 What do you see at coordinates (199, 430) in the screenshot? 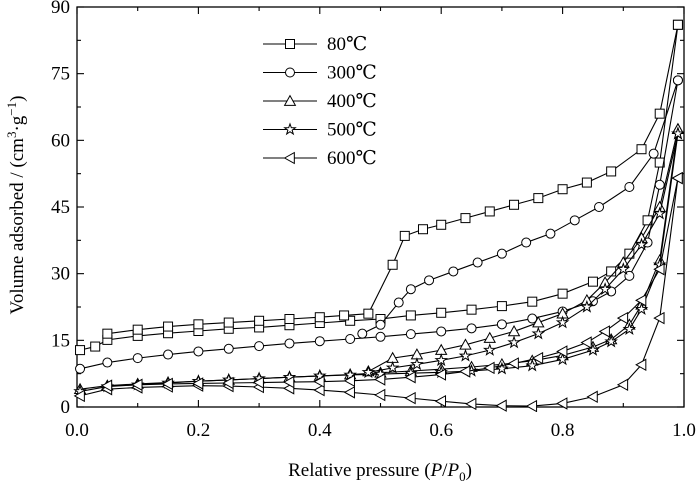
I see `x-tick-label: 0.2` at bounding box center [199, 430].